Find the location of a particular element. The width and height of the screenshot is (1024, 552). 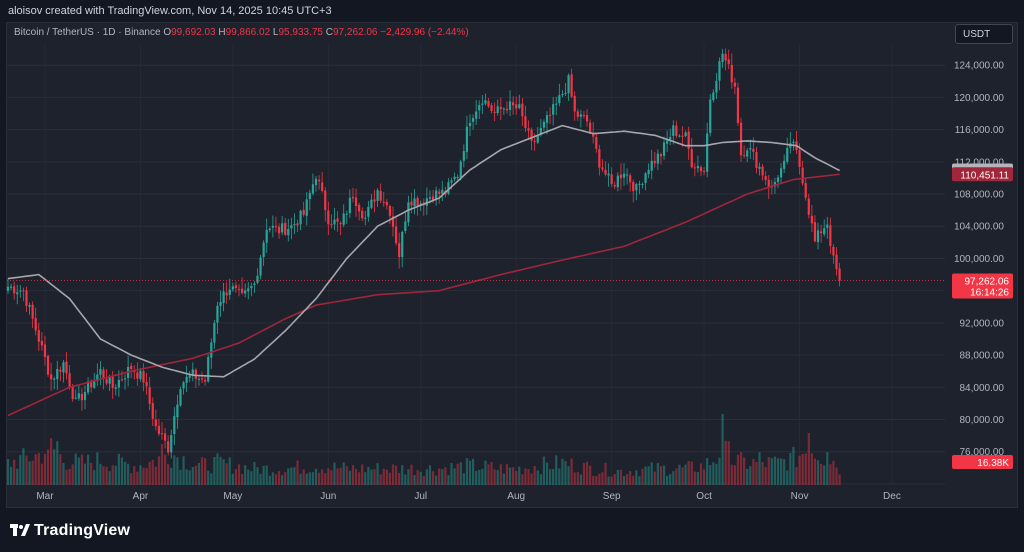

currency-selector: USDT is located at coordinates (984, 34).